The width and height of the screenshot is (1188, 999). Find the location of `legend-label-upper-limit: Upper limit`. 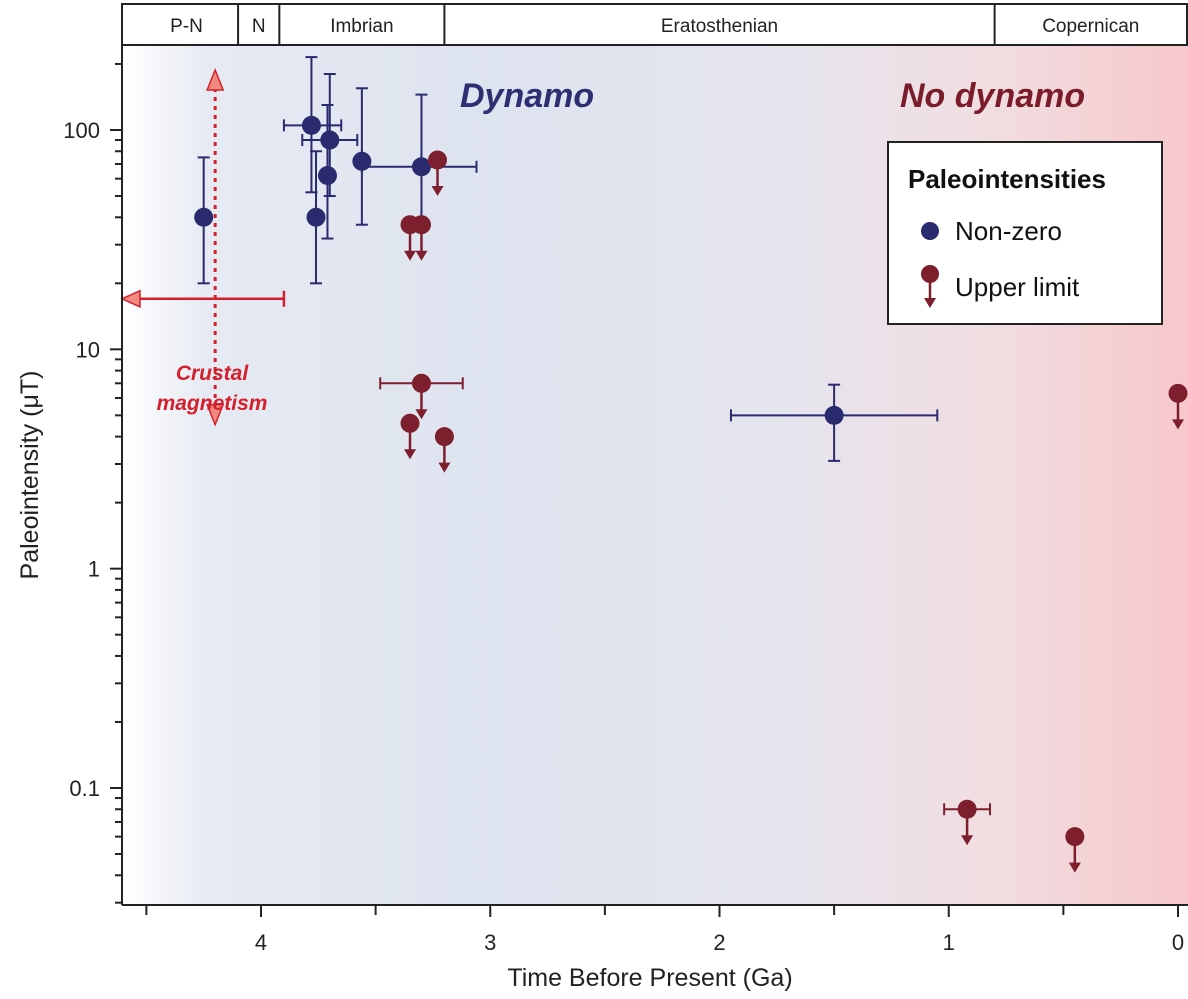

legend-label-upper-limit: Upper limit is located at coordinates (1017, 287).